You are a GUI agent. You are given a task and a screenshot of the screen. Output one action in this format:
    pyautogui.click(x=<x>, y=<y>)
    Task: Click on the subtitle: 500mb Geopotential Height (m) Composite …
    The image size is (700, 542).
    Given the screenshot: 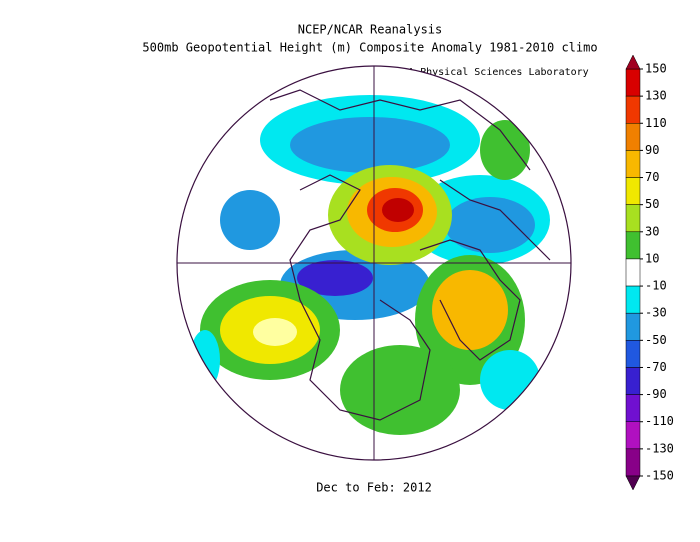 What is the action you would take?
    pyautogui.click(x=369, y=48)
    